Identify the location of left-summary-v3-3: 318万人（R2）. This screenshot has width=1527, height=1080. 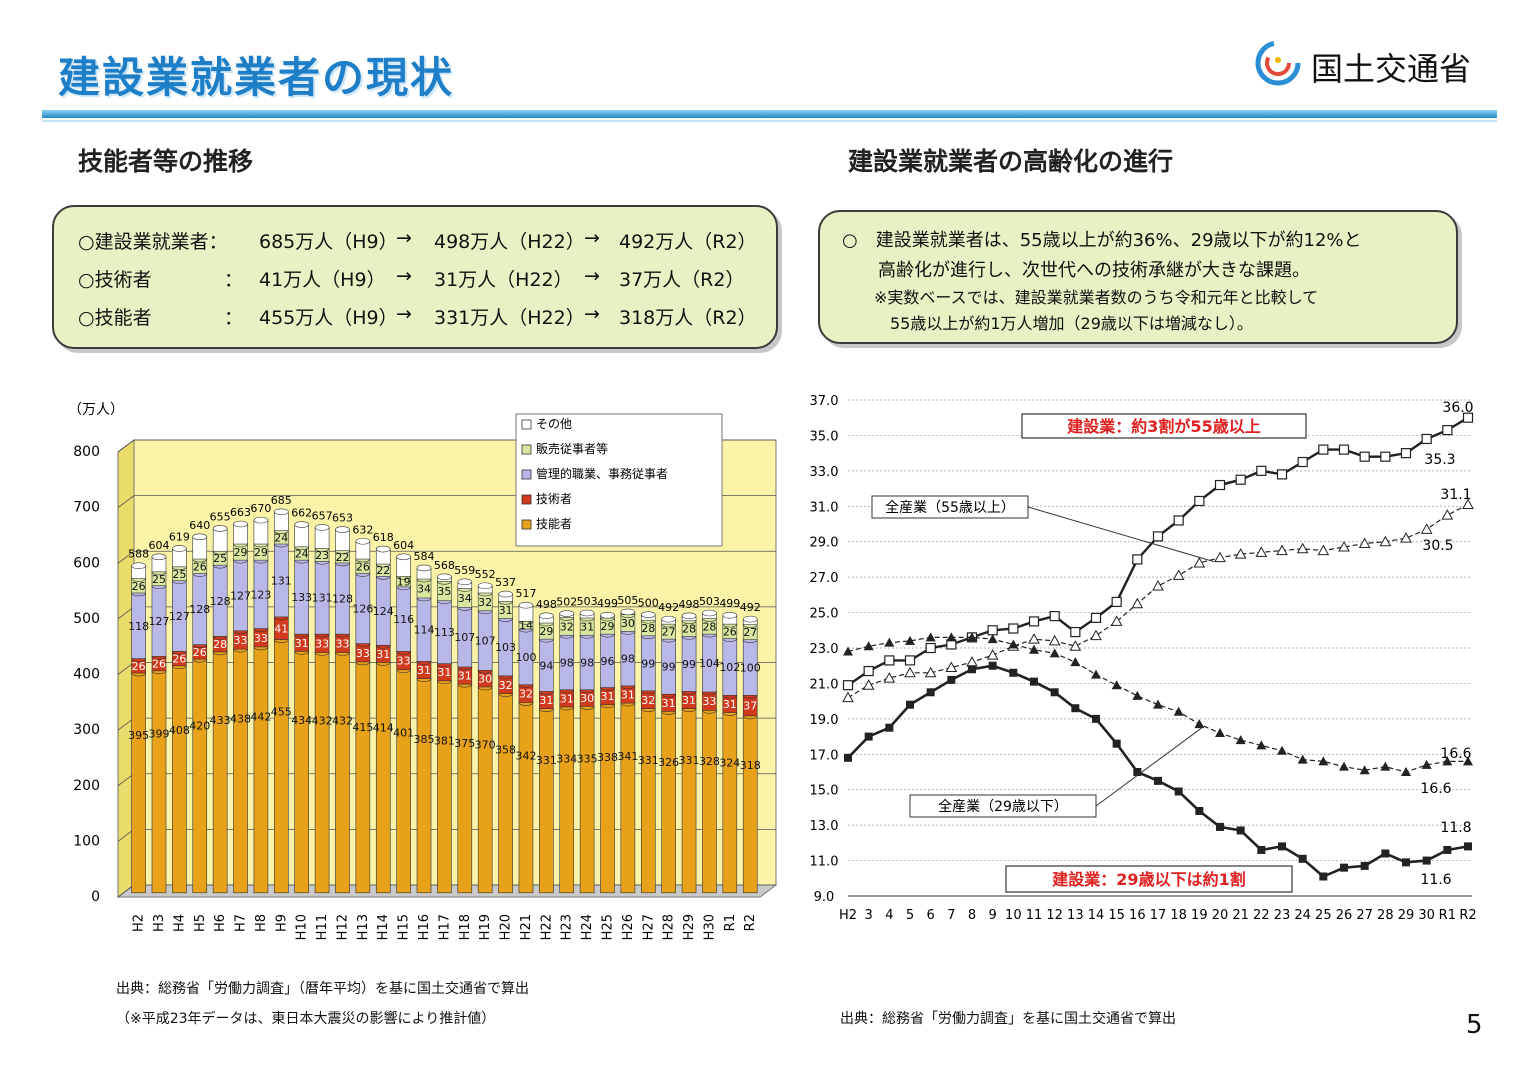
(688, 318).